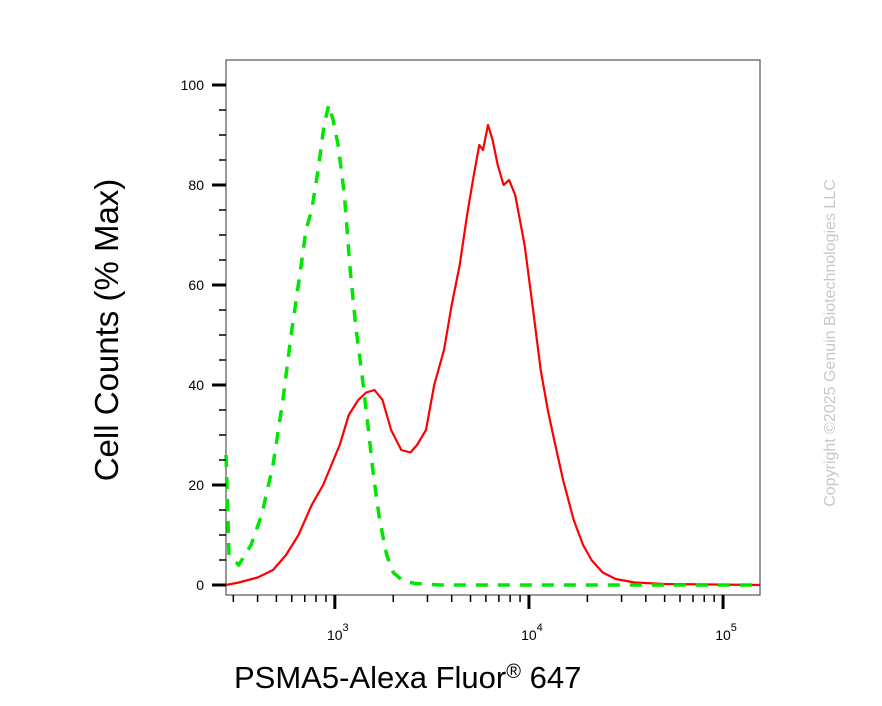  Describe the element at coordinates (513, 672) in the screenshot. I see `x-axis-title-sup: ®` at that location.